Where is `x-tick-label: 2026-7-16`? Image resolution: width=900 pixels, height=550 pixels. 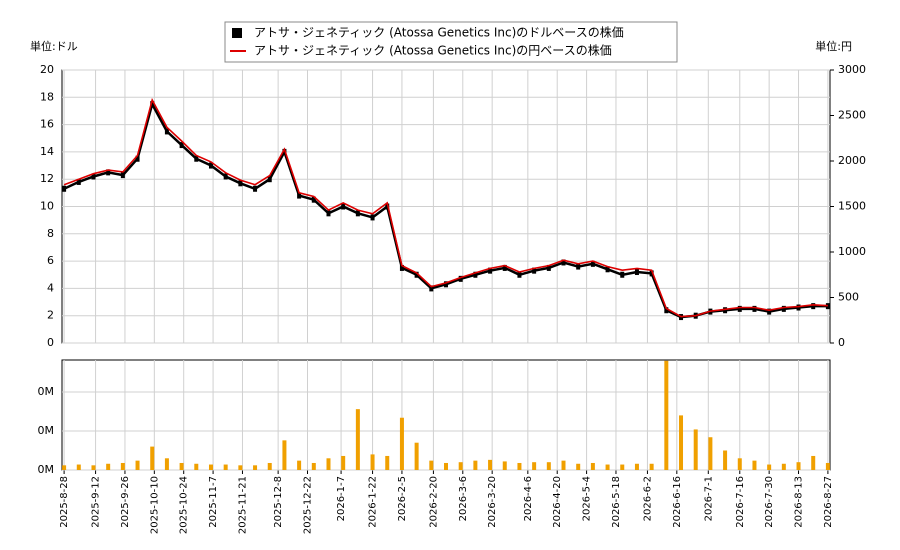 x-tick-label: 2026-7-16 is located at coordinates (740, 502).